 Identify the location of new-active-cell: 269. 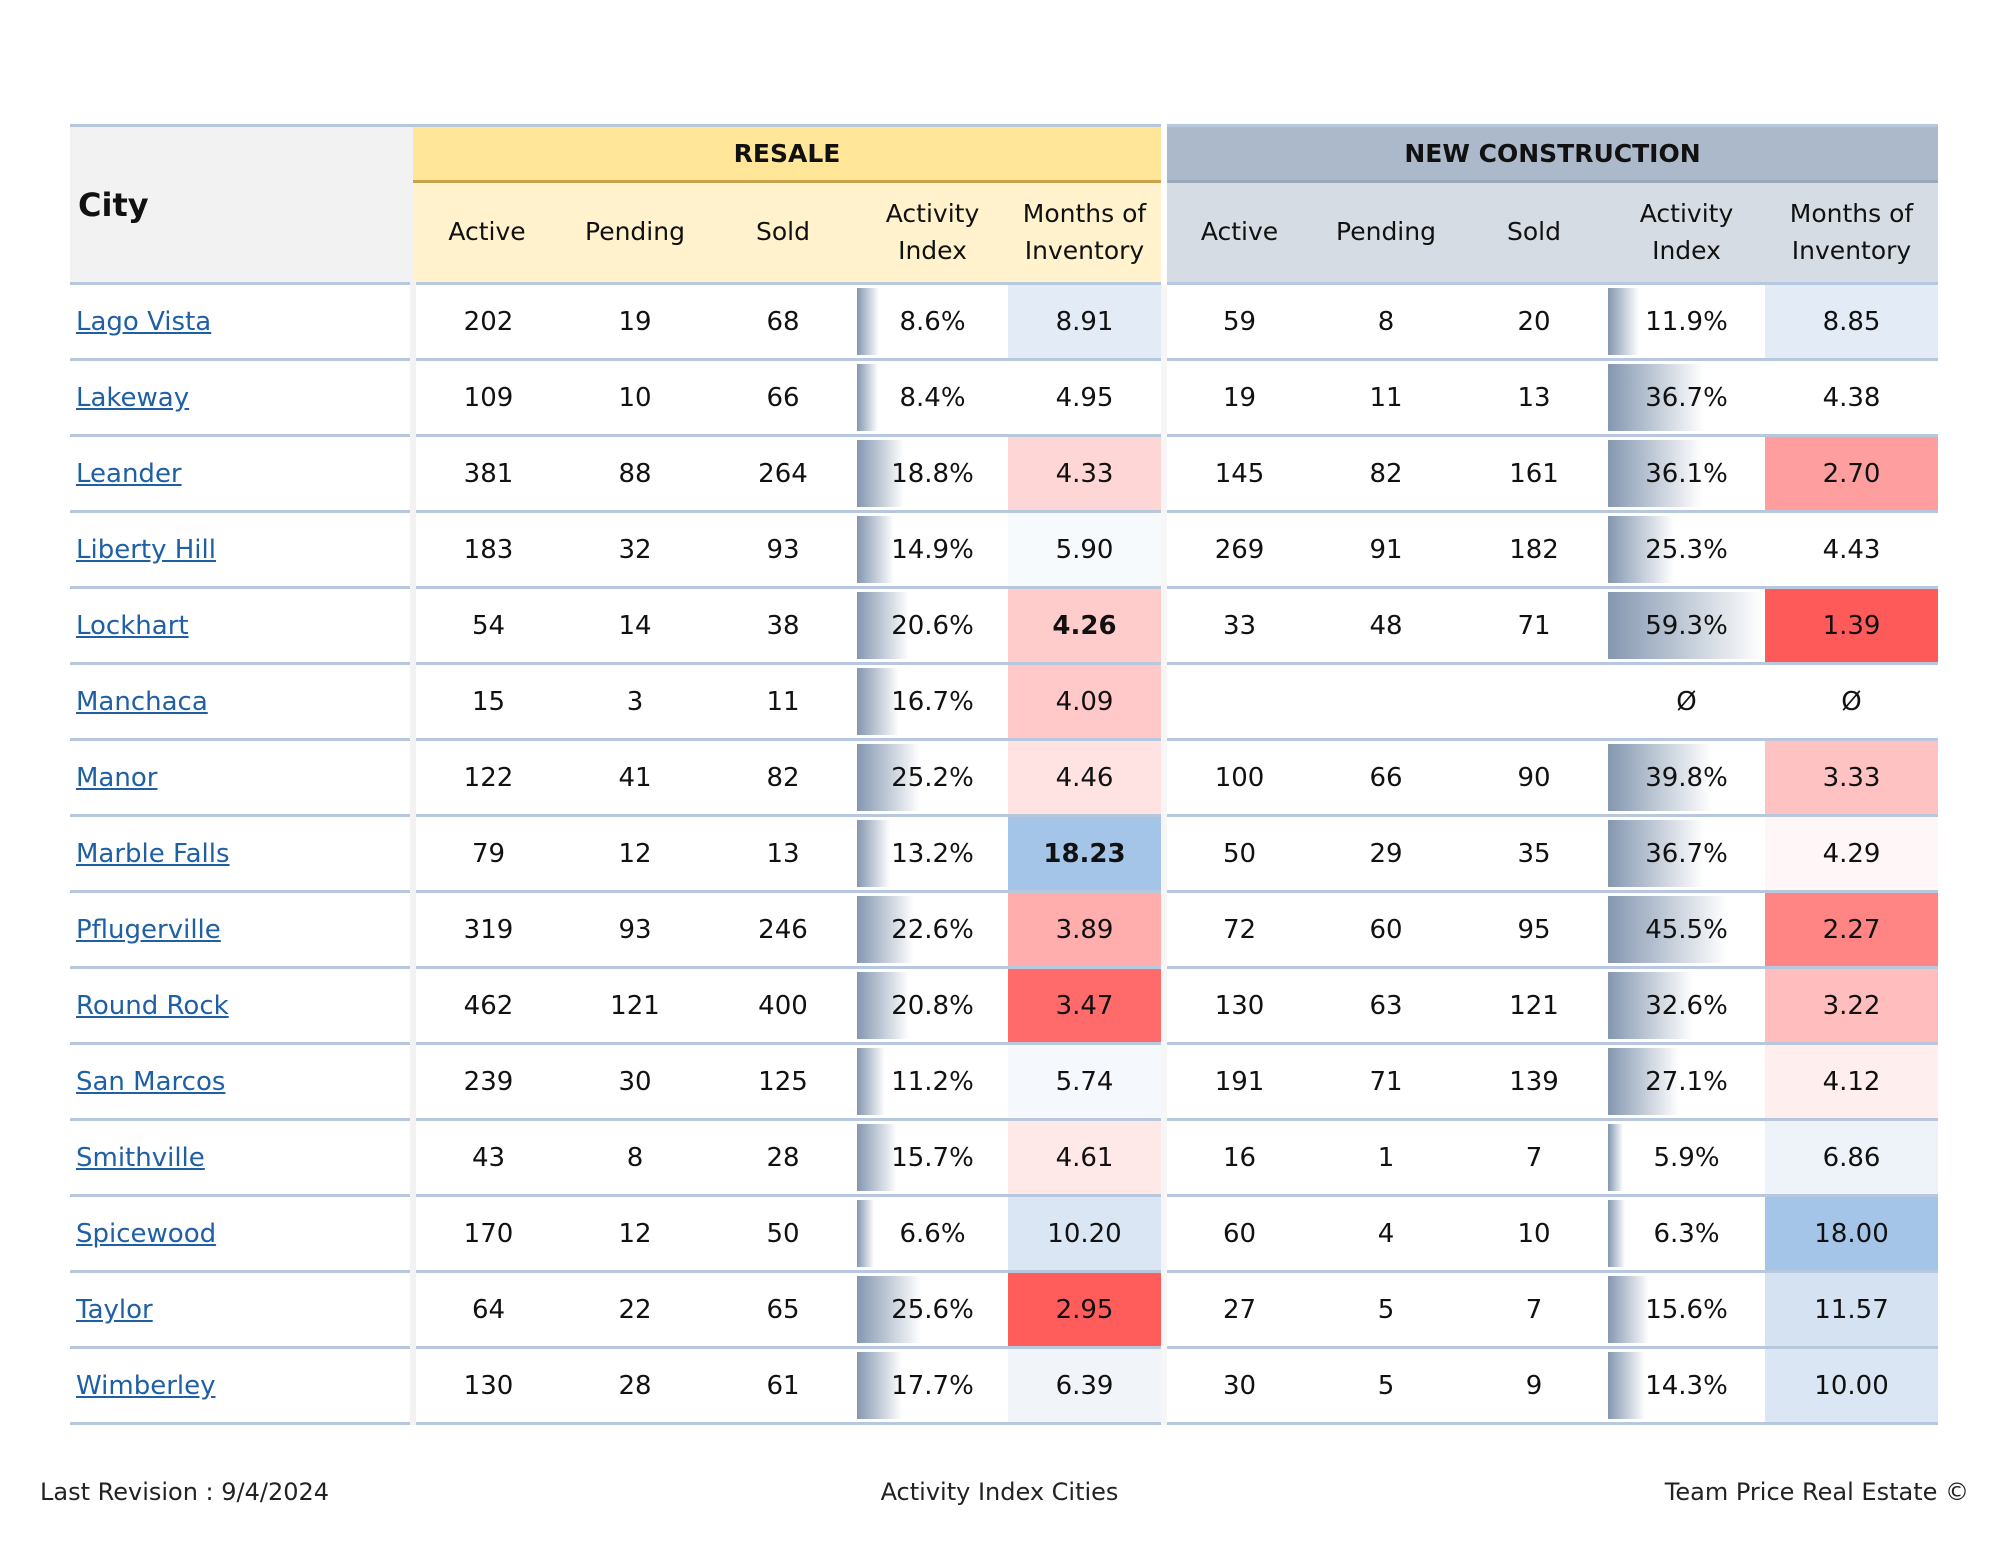
(1237, 550).